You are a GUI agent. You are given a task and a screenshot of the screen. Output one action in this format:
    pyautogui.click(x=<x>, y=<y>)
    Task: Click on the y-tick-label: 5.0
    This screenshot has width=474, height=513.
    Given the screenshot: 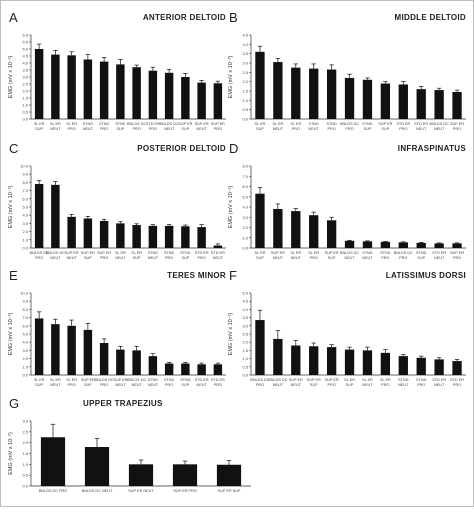 What is the action you would take?
    pyautogui.click(x=25, y=334)
    